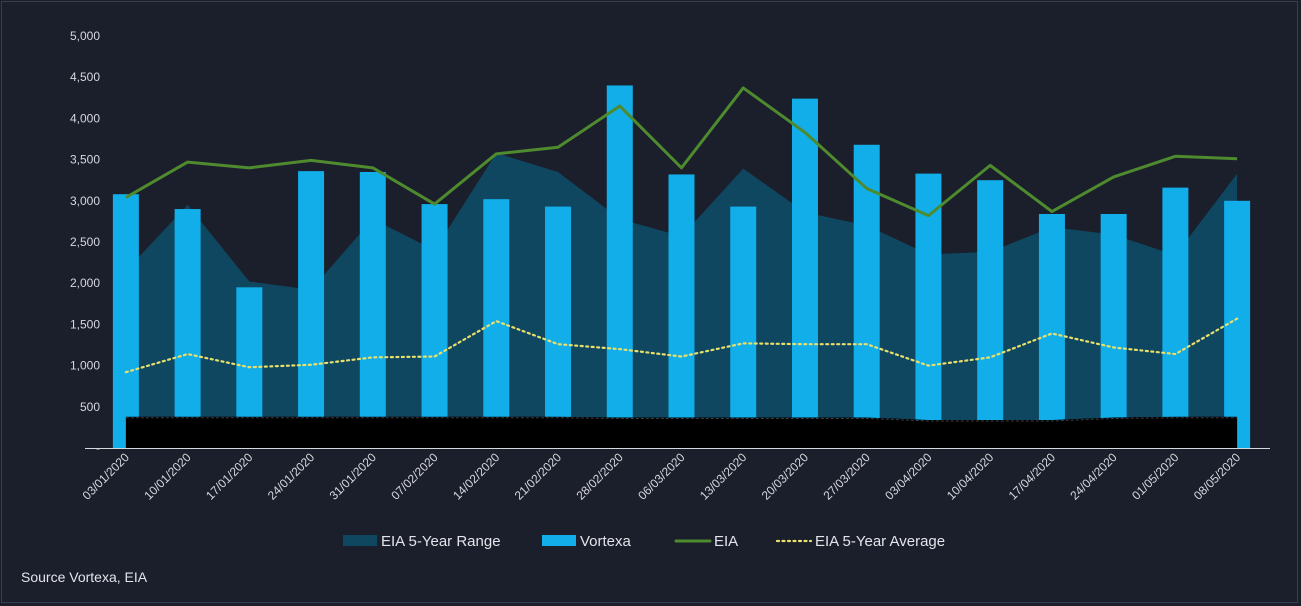 The width and height of the screenshot is (1301, 606). I want to click on legend-label: EIA 5-Year Range, so click(441, 541).